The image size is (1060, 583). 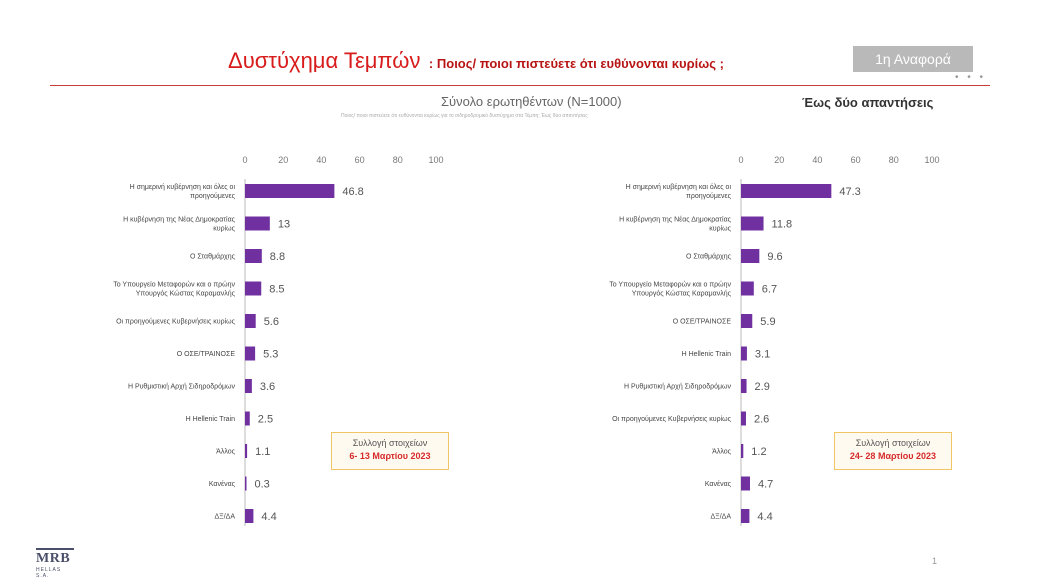 What do you see at coordinates (520, 85) in the screenshot?
I see `title-rule` at bounding box center [520, 85].